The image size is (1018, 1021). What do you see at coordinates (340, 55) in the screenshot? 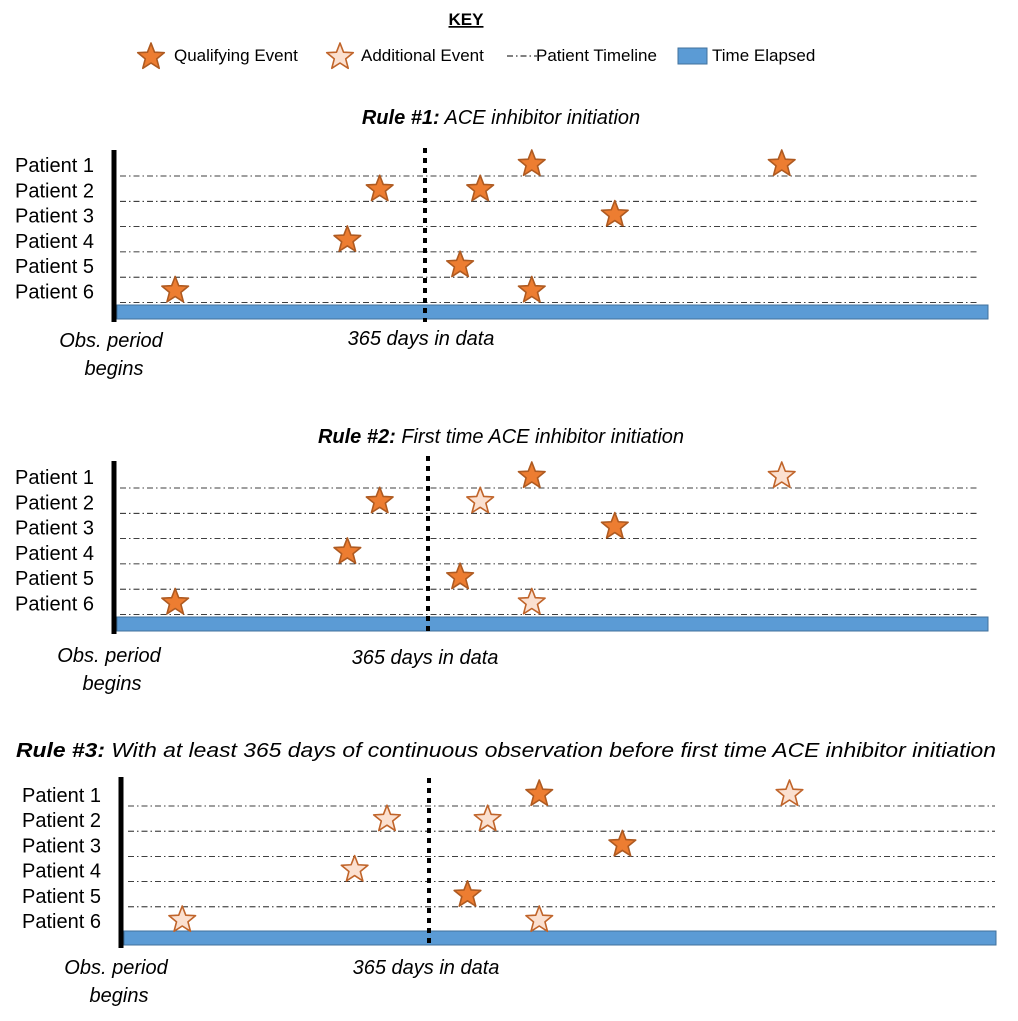
I see `additional-star-icon` at bounding box center [340, 55].